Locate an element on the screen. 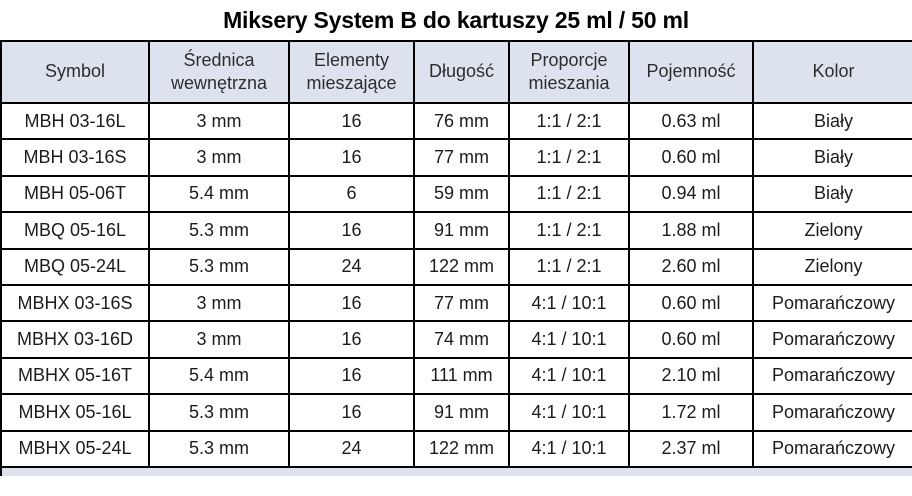 This screenshot has width=912, height=496. next-row-peek is located at coordinates (456, 471).